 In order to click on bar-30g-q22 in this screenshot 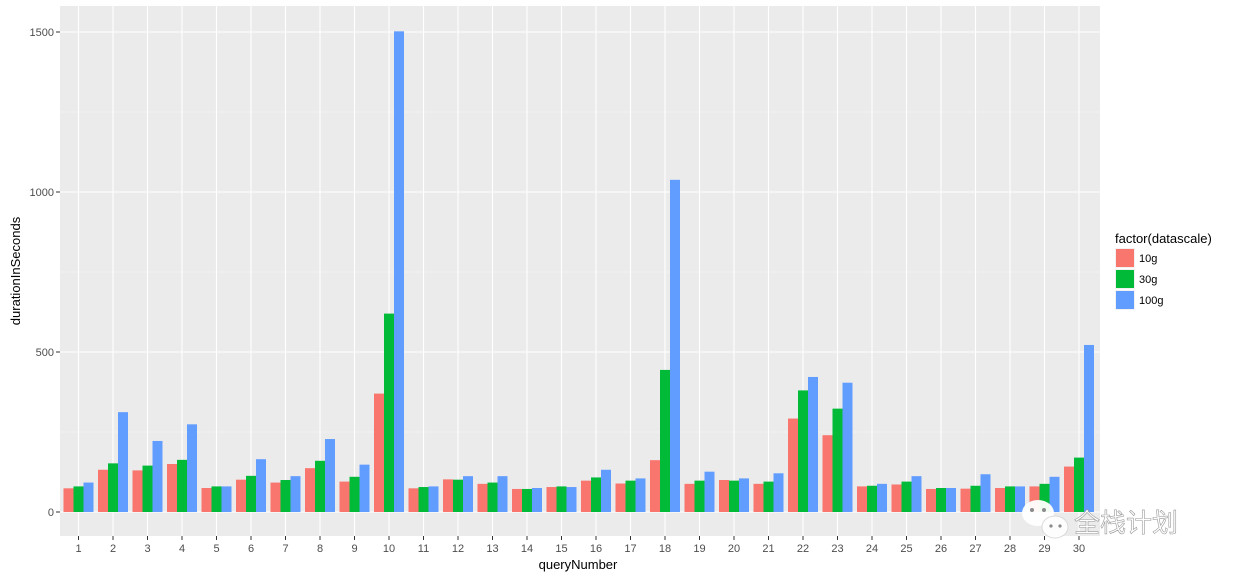, I will do `click(803, 451)`.